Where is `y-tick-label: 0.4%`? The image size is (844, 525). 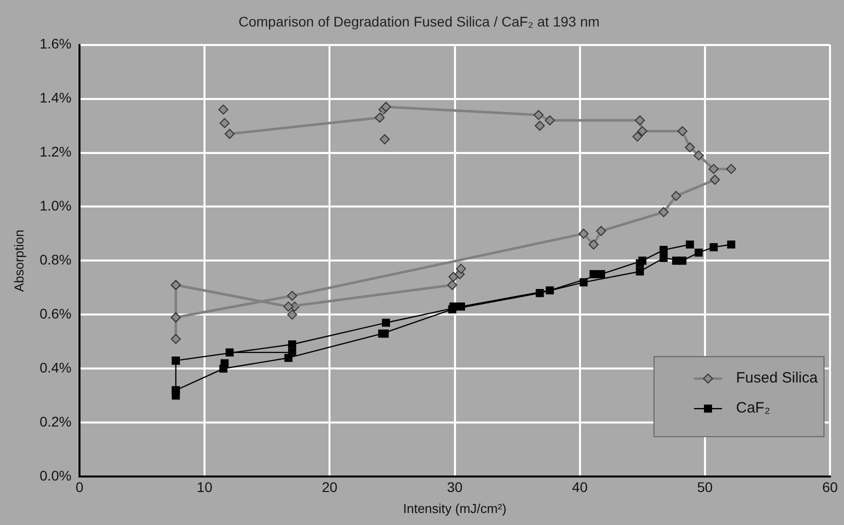 y-tick-label: 0.4% is located at coordinates (56, 368).